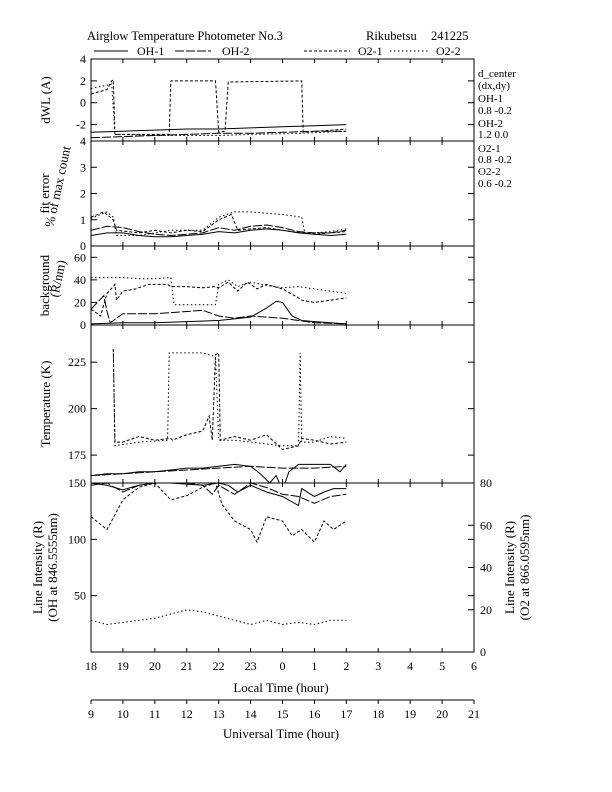  I want to click on y-tick-label: 150, so click(77, 483).